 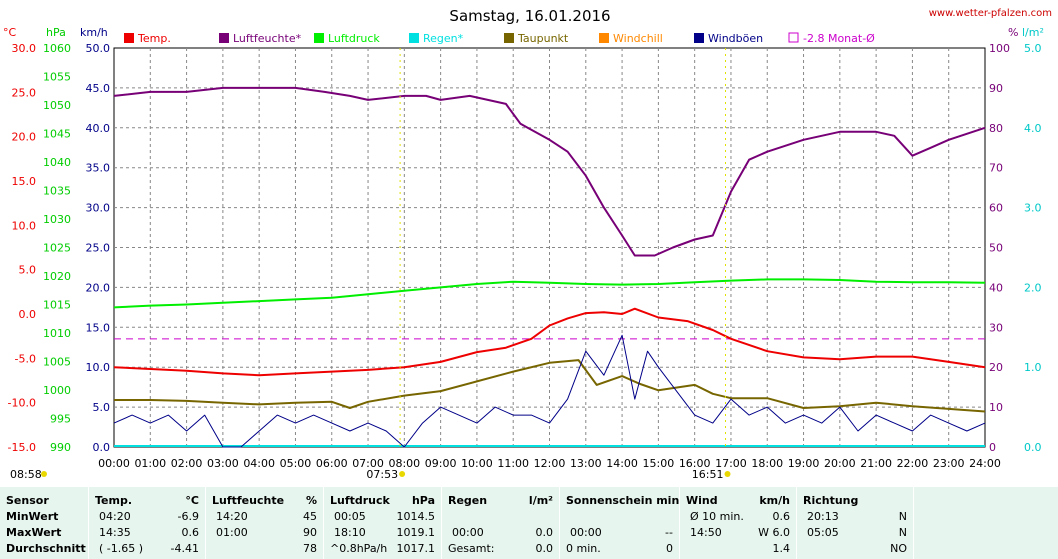 What do you see at coordinates (248, 500) in the screenshot?
I see `humidity-header: Luftfeuchte` at bounding box center [248, 500].